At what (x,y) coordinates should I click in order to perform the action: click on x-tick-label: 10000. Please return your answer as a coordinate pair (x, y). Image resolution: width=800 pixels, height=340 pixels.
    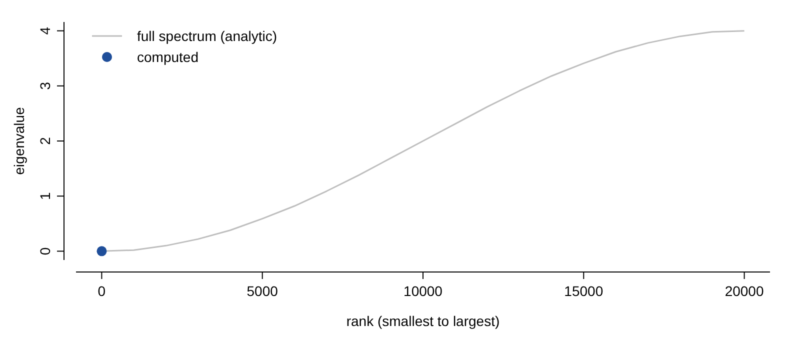
    Looking at the image, I should click on (423, 291).